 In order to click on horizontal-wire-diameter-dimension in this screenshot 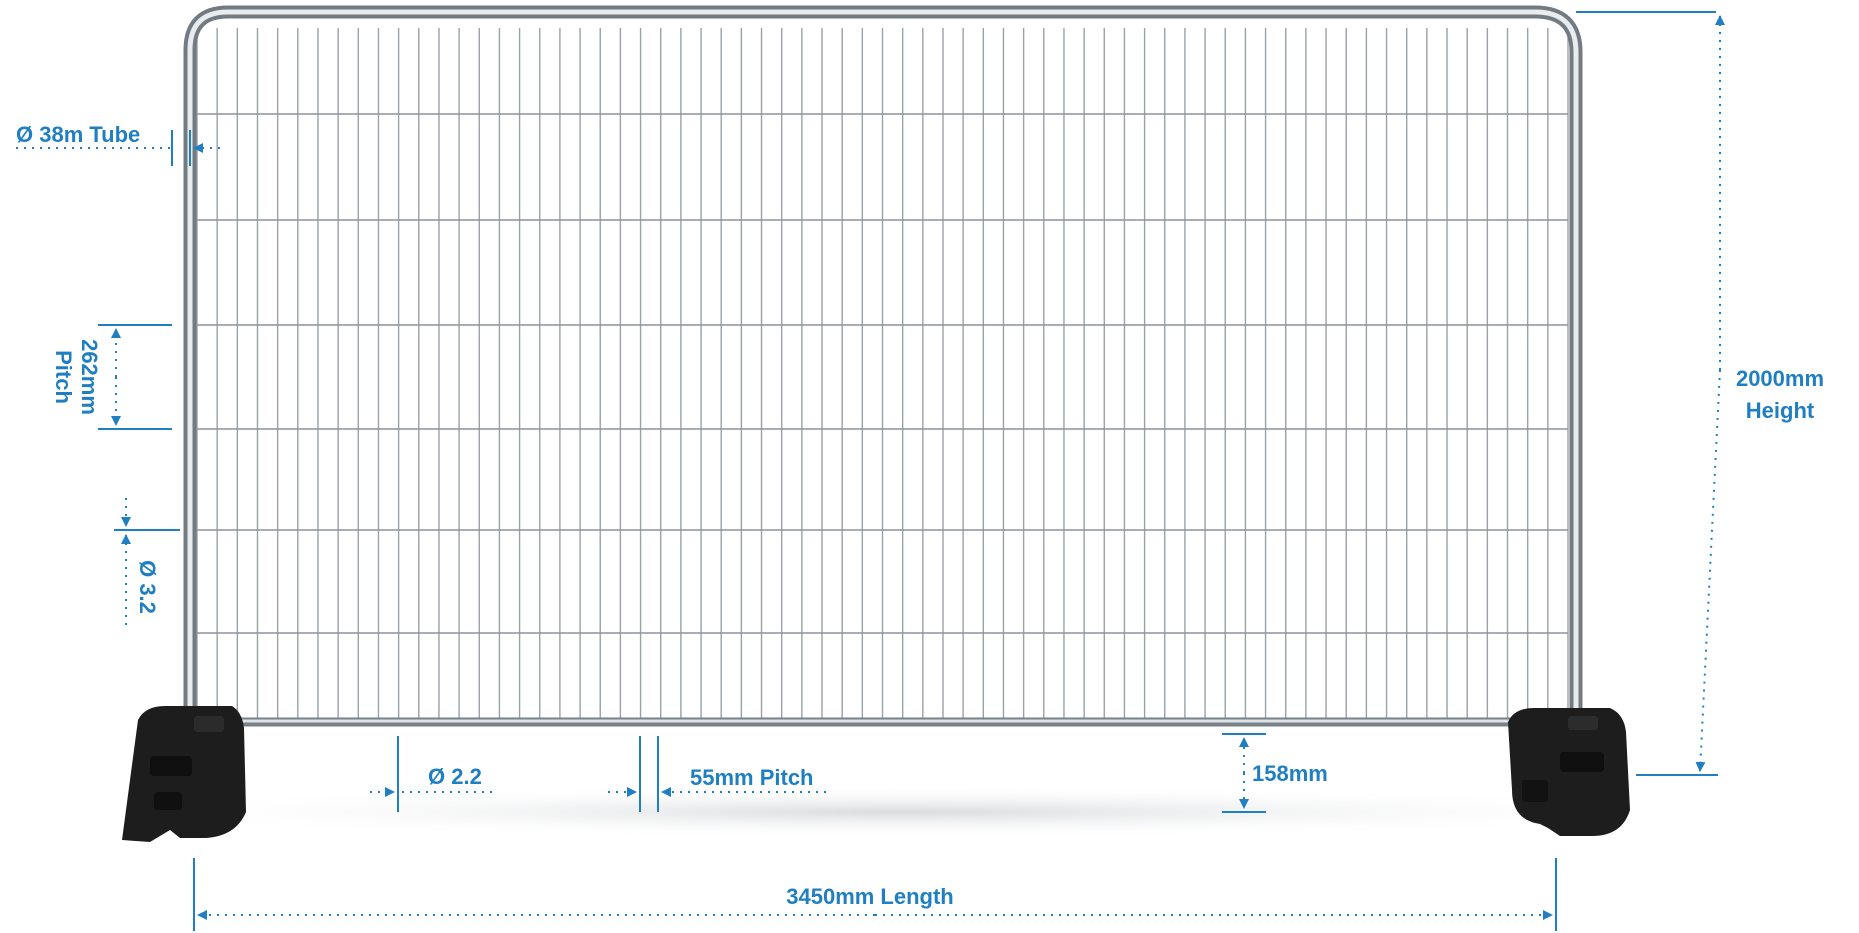, I will do `click(147, 561)`.